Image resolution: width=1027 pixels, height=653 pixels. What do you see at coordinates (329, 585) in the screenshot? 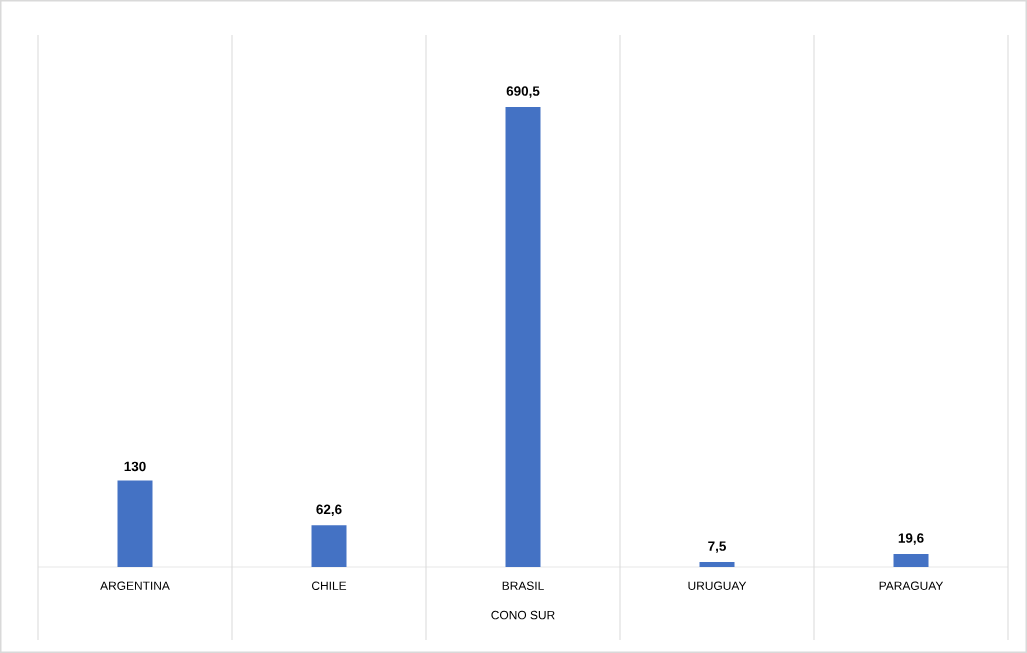
I see `x-tick-label: CHILE` at bounding box center [329, 585].